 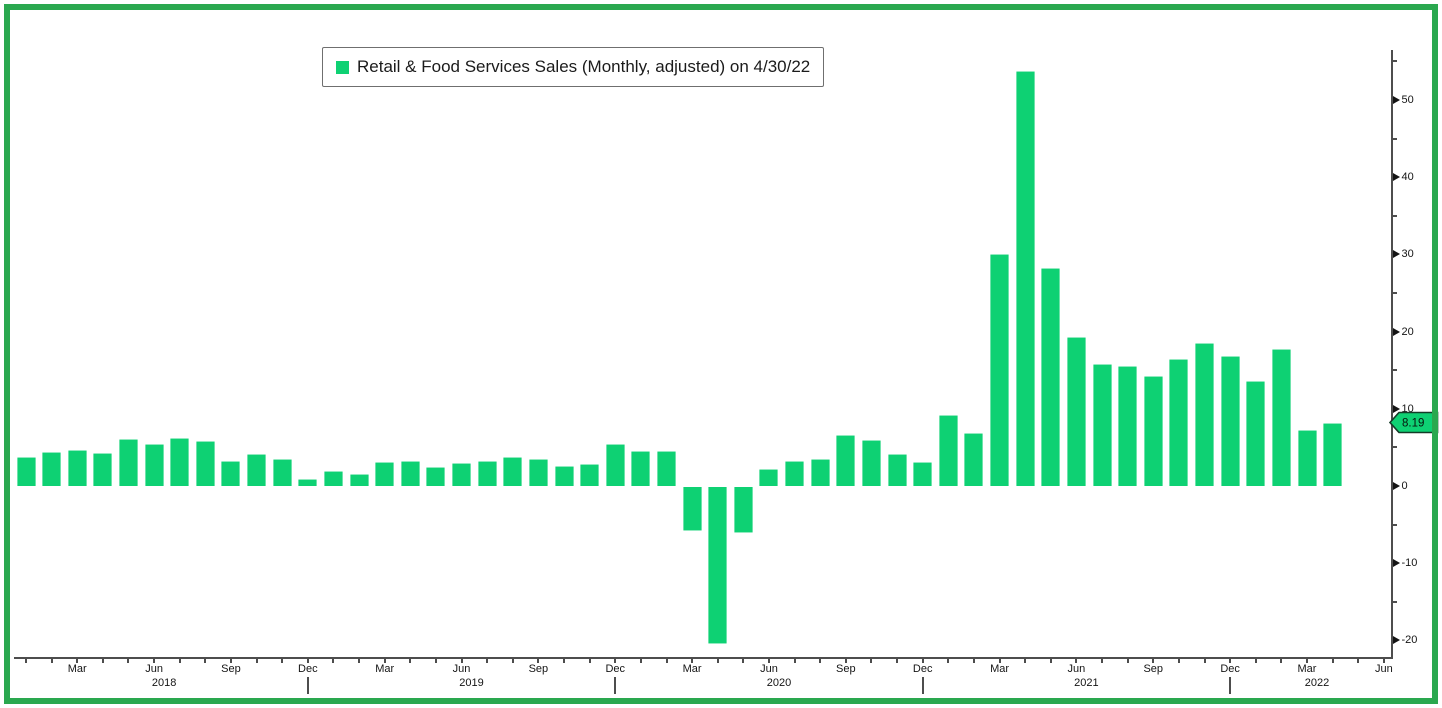 I want to click on x-month-label-47: Dec, so click(x=1230, y=669).